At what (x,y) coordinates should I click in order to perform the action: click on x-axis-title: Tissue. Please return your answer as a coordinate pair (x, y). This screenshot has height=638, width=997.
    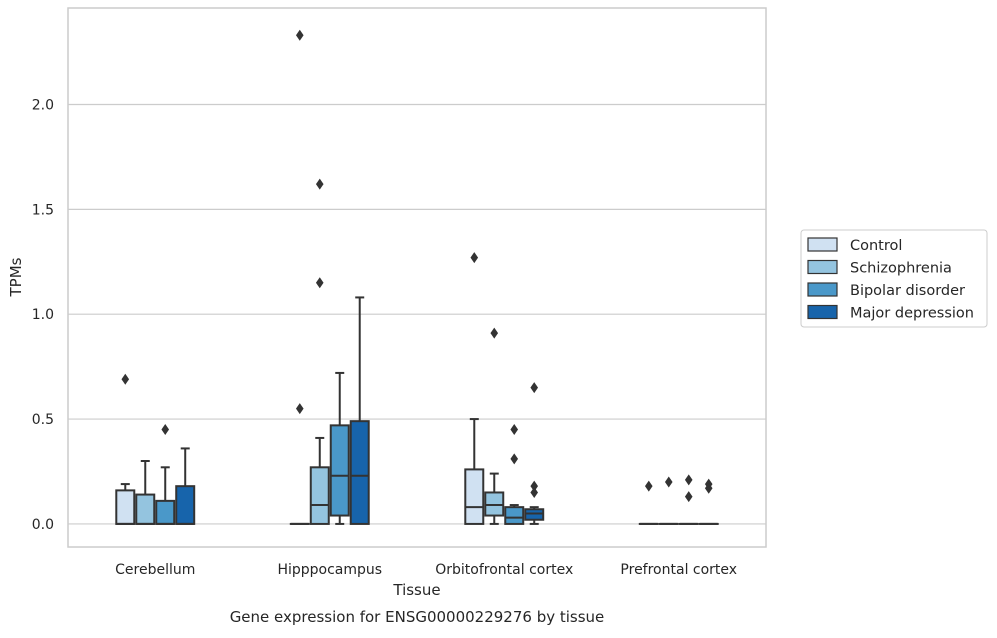
    Looking at the image, I should click on (416, 590).